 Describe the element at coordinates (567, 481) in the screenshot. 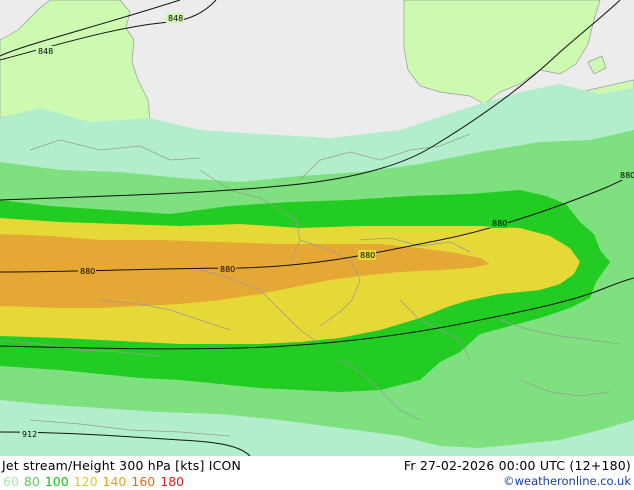

I see `credit-link: ©weatheronline.co.uk` at that location.